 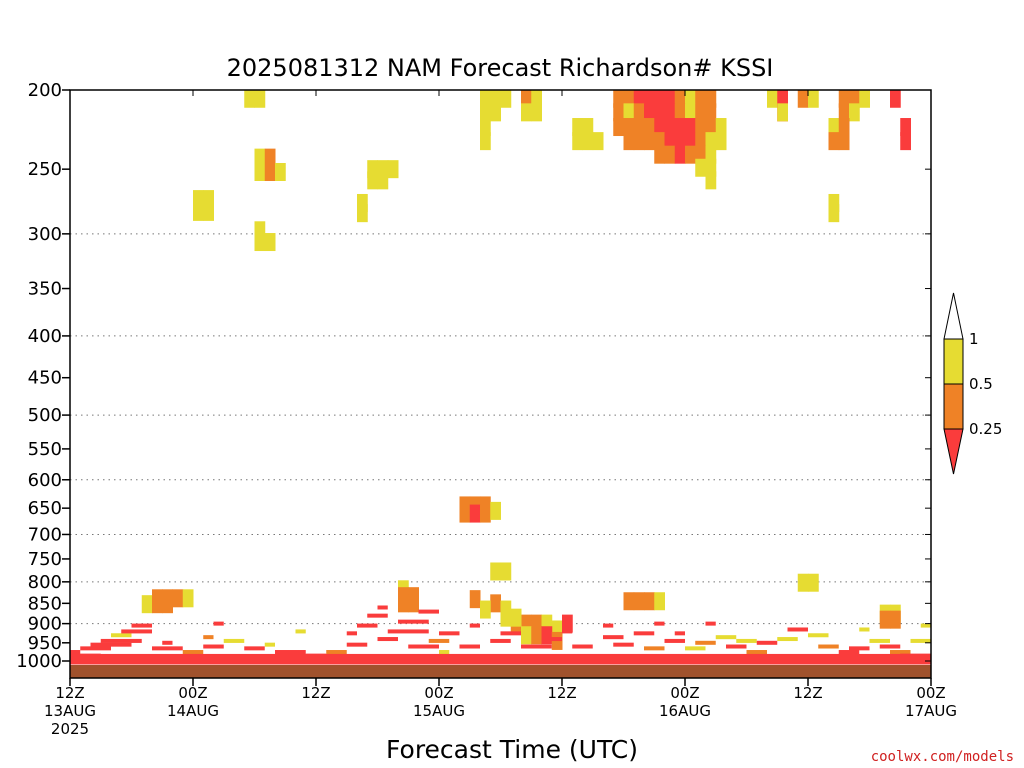 What do you see at coordinates (70, 729) in the screenshot?
I see `x-tick-label-0-2: 2025` at bounding box center [70, 729].